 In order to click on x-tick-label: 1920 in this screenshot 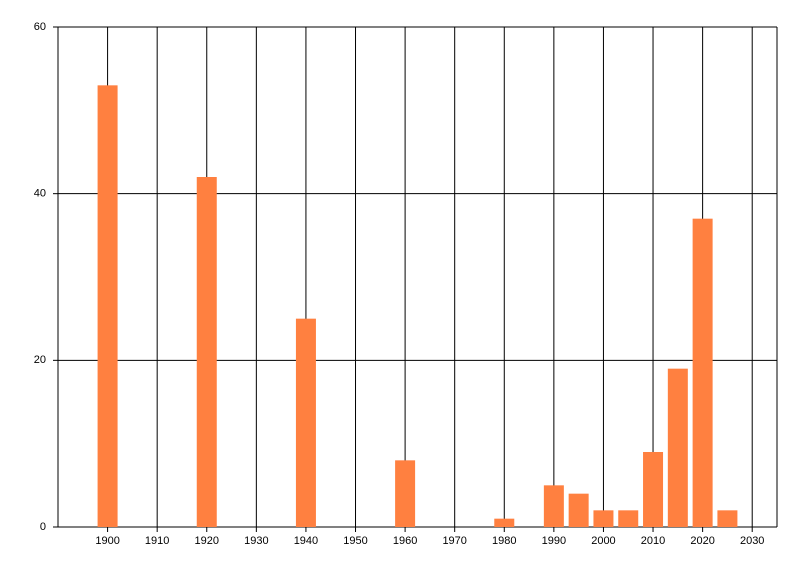, I will do `click(207, 541)`.